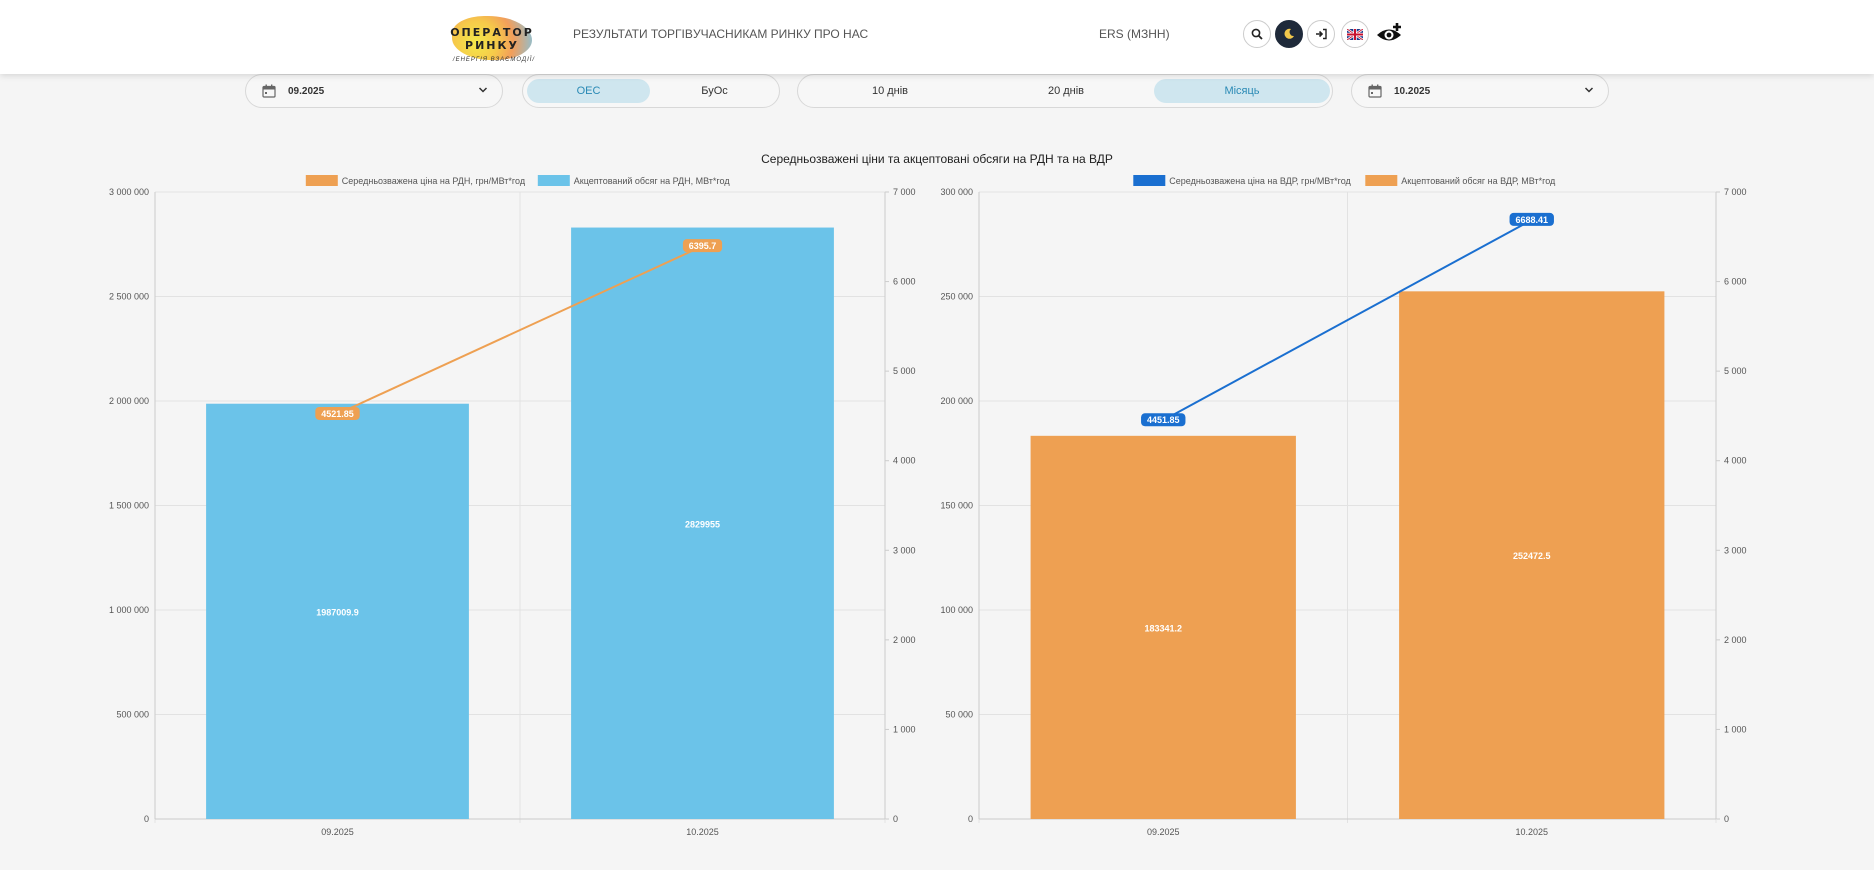  What do you see at coordinates (1134, 34) in the screenshot?
I see `nav-ers: ERS (МЗНН)` at bounding box center [1134, 34].